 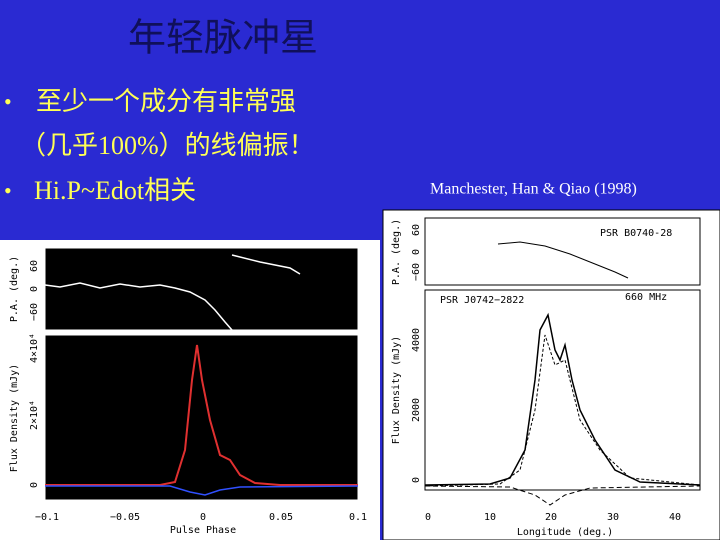 I want to click on circular-curve, so click(x=562, y=495).